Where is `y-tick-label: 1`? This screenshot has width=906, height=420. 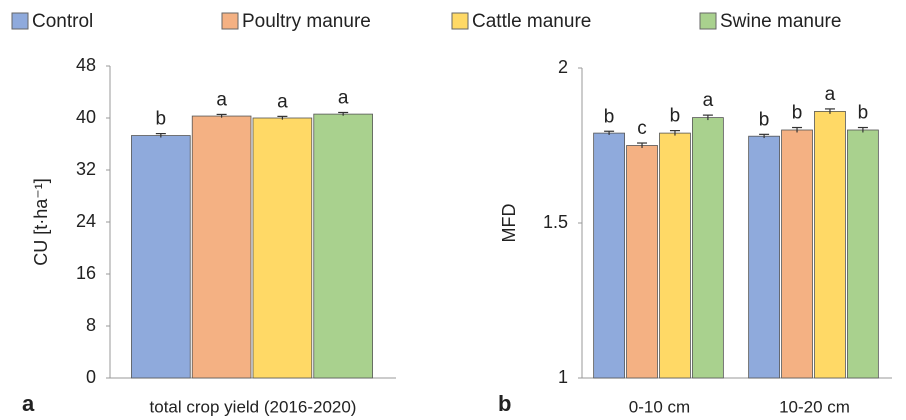 y-tick-label: 1 is located at coordinates (563, 377).